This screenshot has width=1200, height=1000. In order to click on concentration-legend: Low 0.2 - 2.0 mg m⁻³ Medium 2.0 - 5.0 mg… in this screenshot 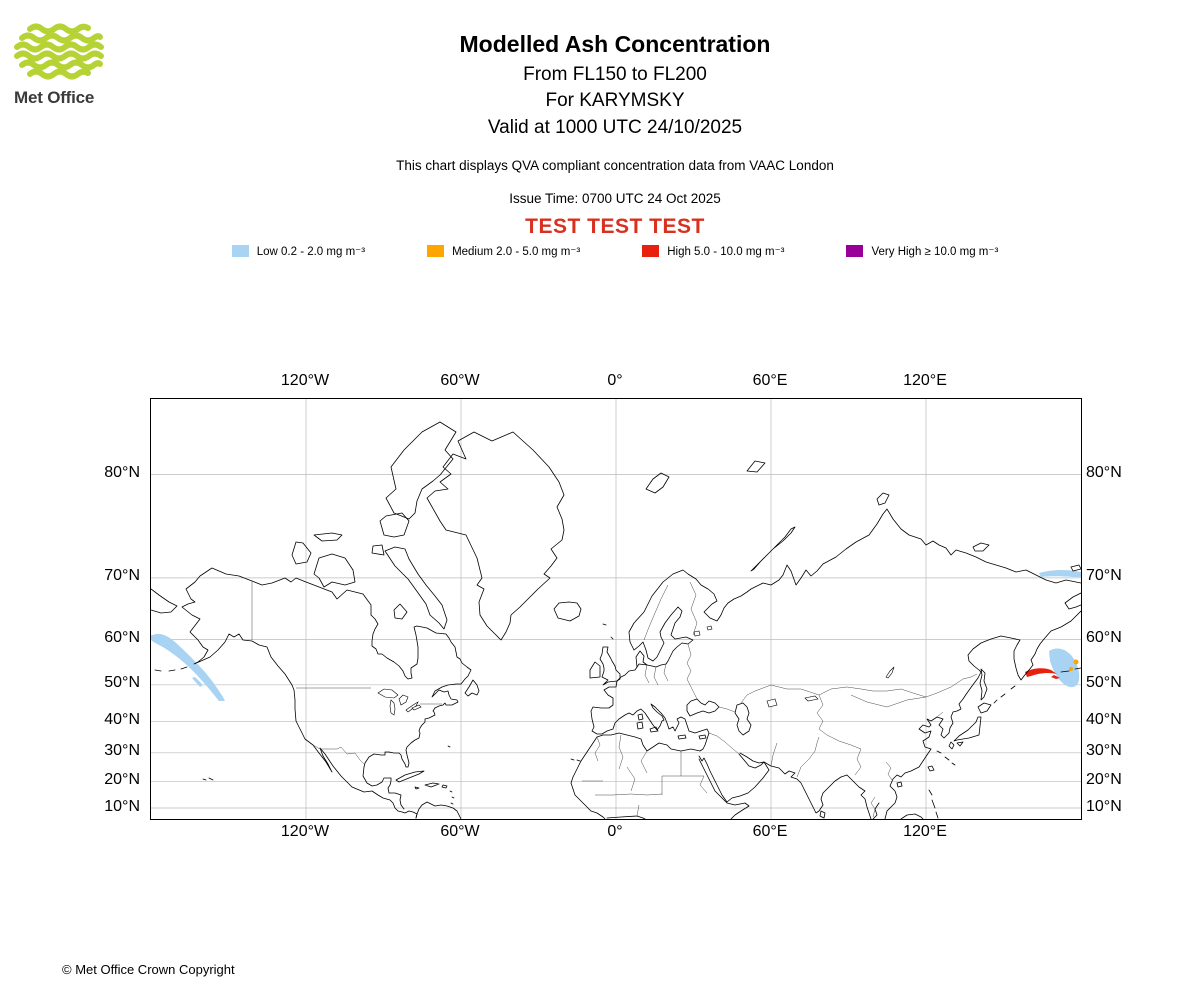, I will do `click(607, 251)`.